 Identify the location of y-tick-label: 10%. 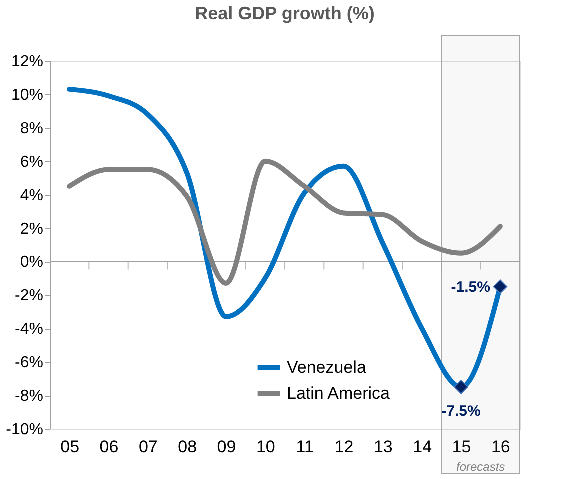
(27, 95).